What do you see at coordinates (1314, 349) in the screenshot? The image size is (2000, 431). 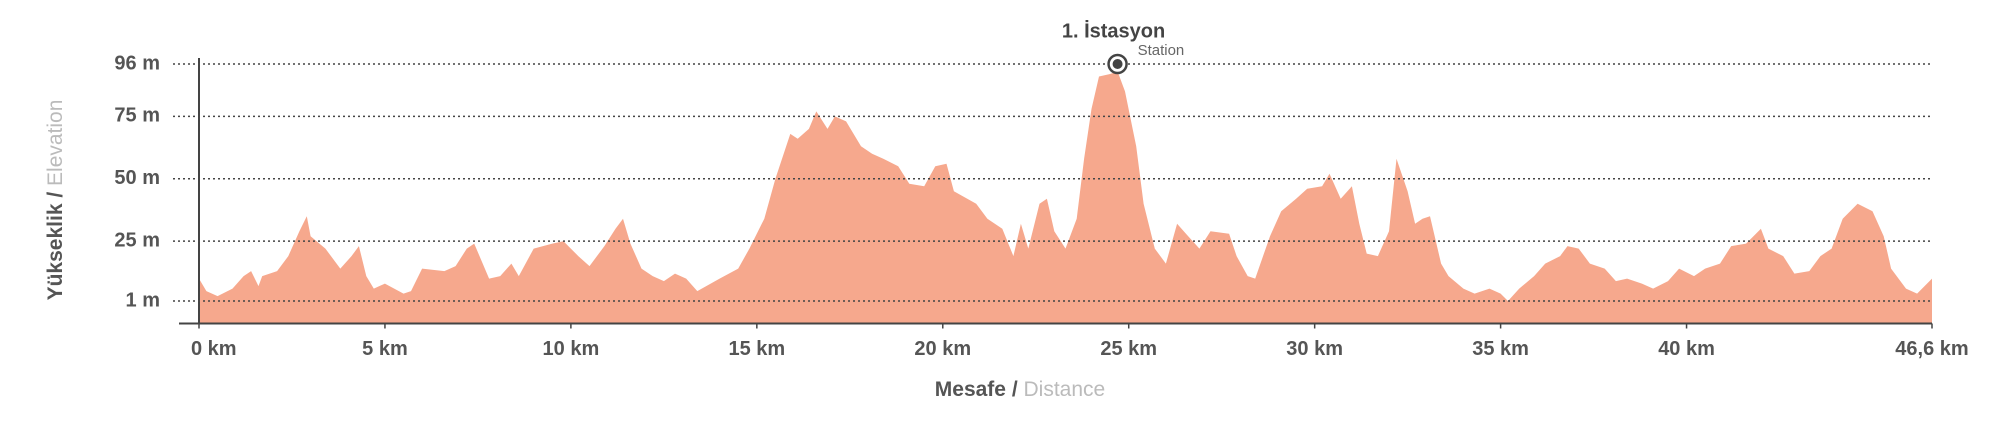 I see `x-tick-label: 30 km` at bounding box center [1314, 349].